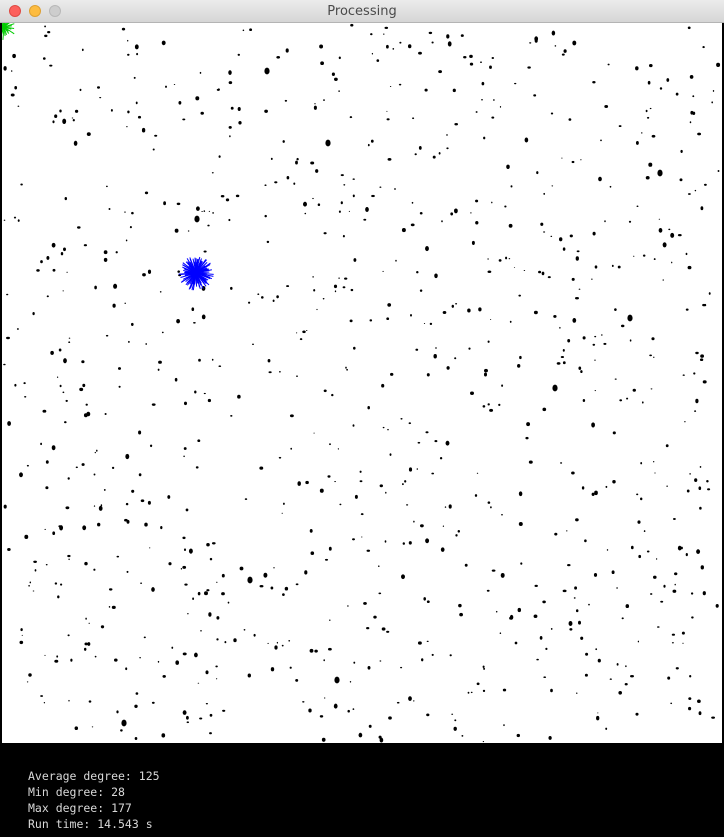 This screenshot has width=724, height=837. I want to click on minimize-button, so click(35, 11).